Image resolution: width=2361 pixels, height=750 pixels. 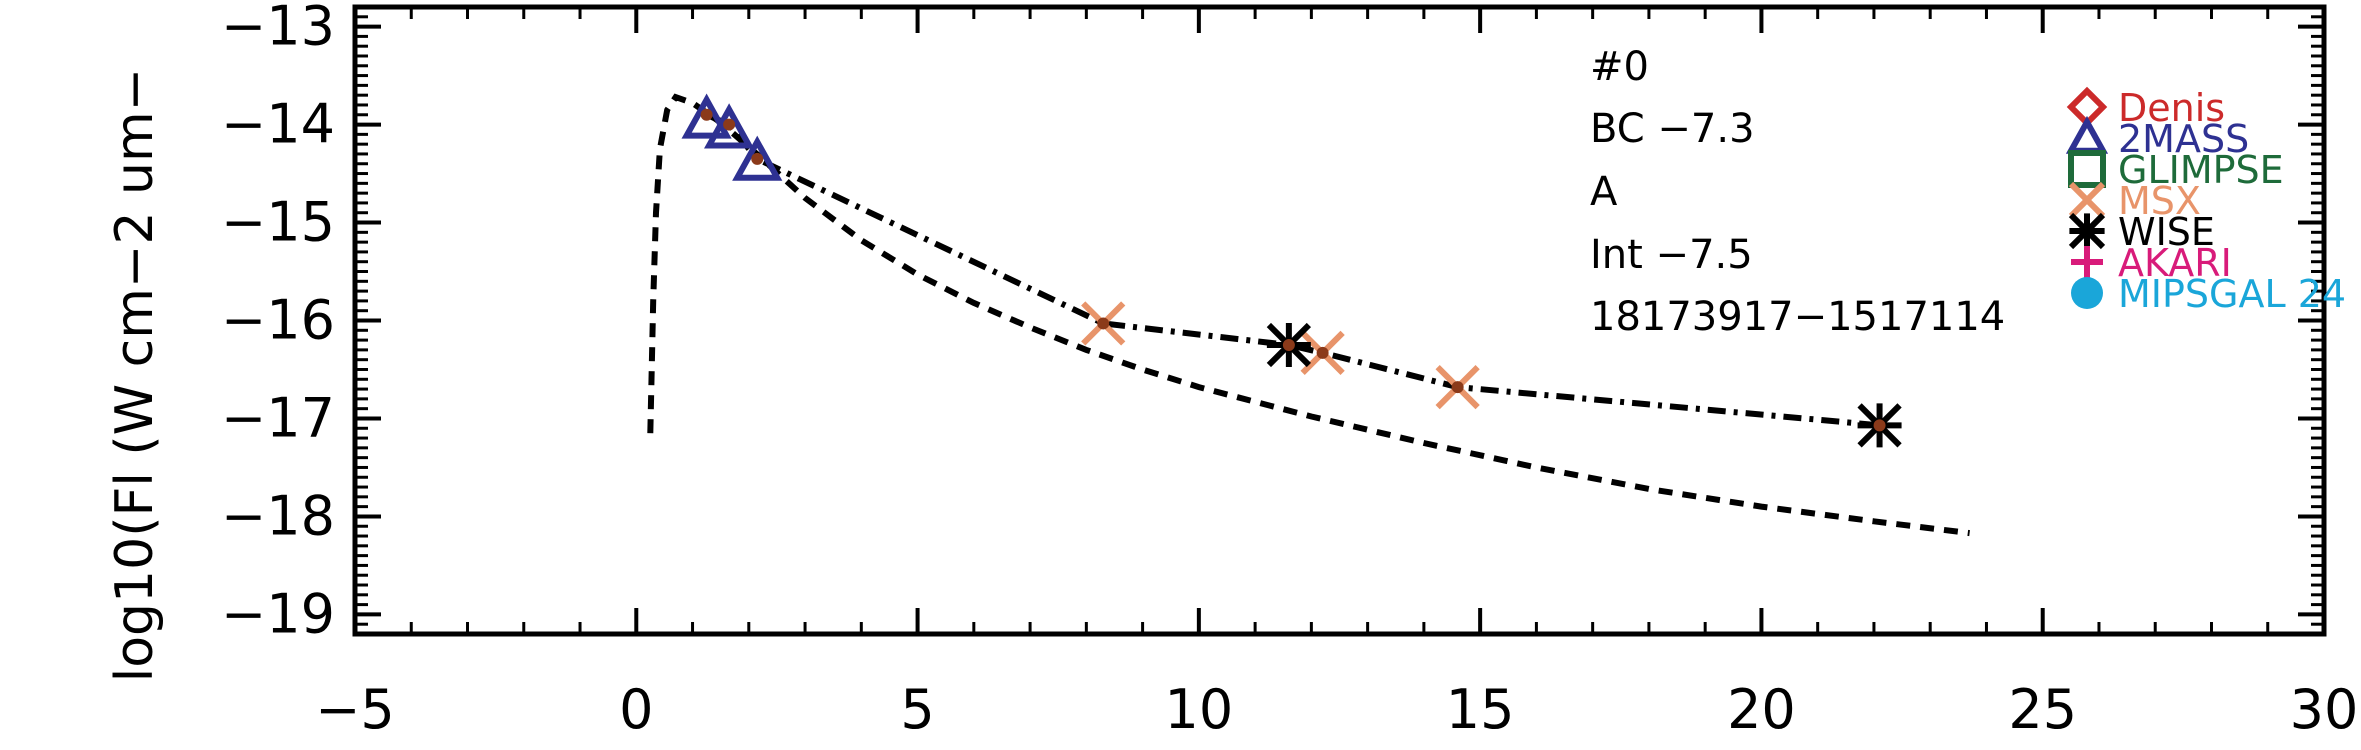 What do you see at coordinates (2087, 293) in the screenshot?
I see `legend-marker-circle` at bounding box center [2087, 293].